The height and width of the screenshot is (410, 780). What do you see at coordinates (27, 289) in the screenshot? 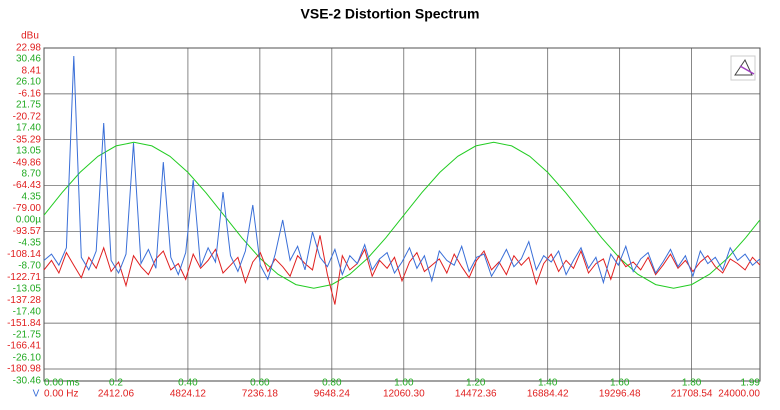
I see `y-tick-label: -13.05` at bounding box center [27, 289].